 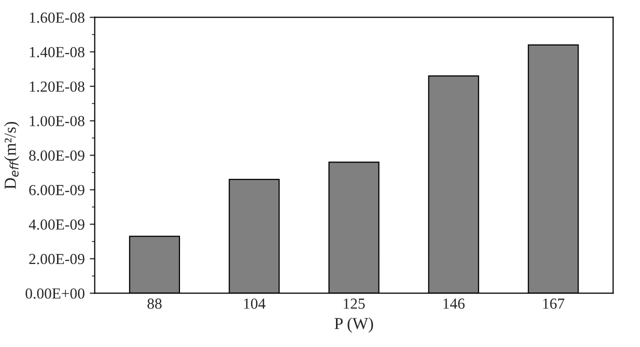 What do you see at coordinates (553, 303) in the screenshot?
I see `x-tick-label: 167` at bounding box center [553, 303].